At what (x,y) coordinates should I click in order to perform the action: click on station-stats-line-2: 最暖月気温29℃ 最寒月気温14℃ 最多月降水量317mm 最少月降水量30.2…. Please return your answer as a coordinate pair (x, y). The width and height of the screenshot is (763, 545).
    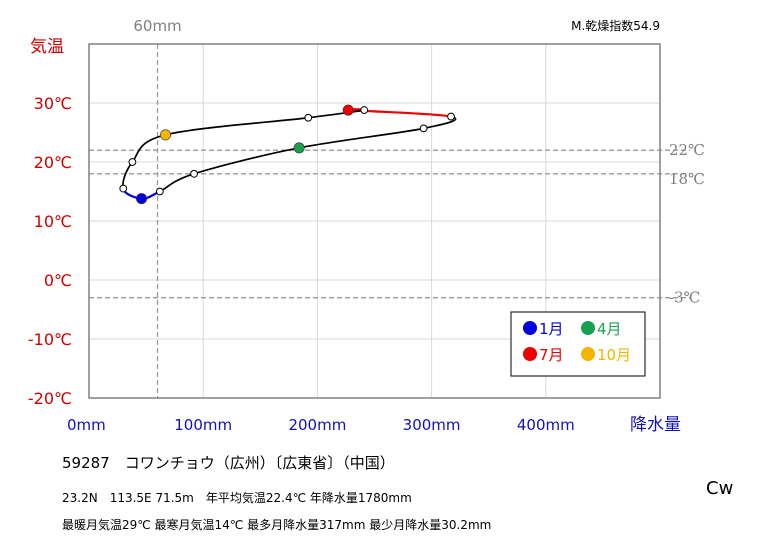
    Looking at the image, I should click on (277, 525).